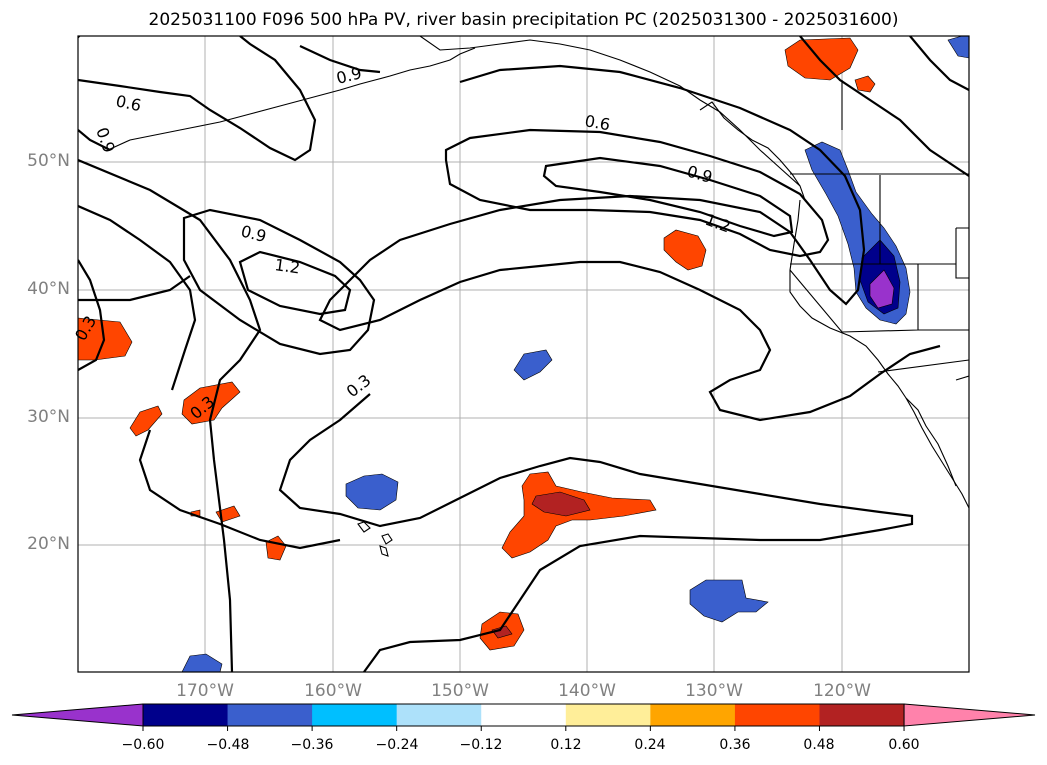  What do you see at coordinates (884, 106) in the screenshot?
I see `pv-contour-ne-top` at bounding box center [884, 106].